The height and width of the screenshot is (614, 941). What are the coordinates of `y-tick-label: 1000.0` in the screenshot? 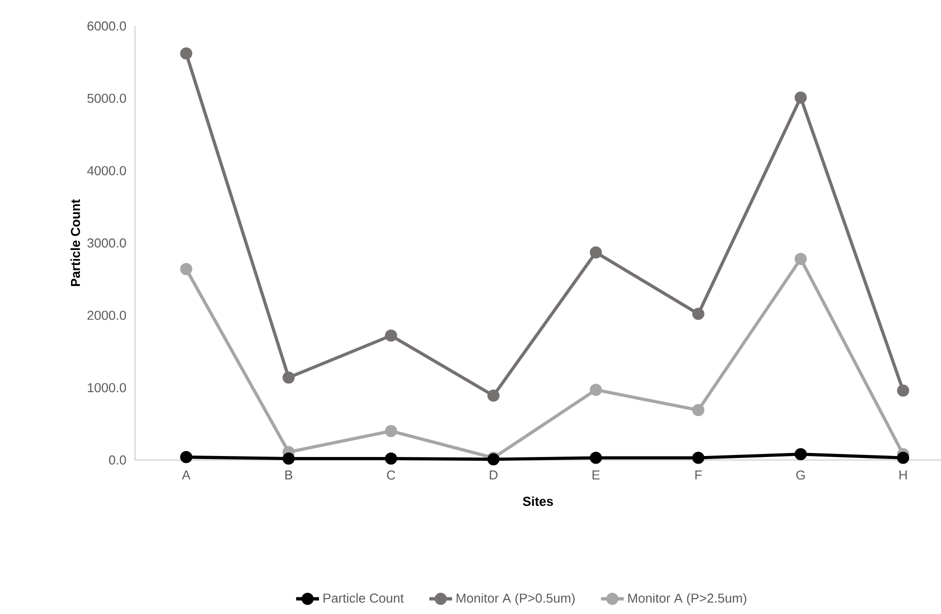 It's located at (107, 387).